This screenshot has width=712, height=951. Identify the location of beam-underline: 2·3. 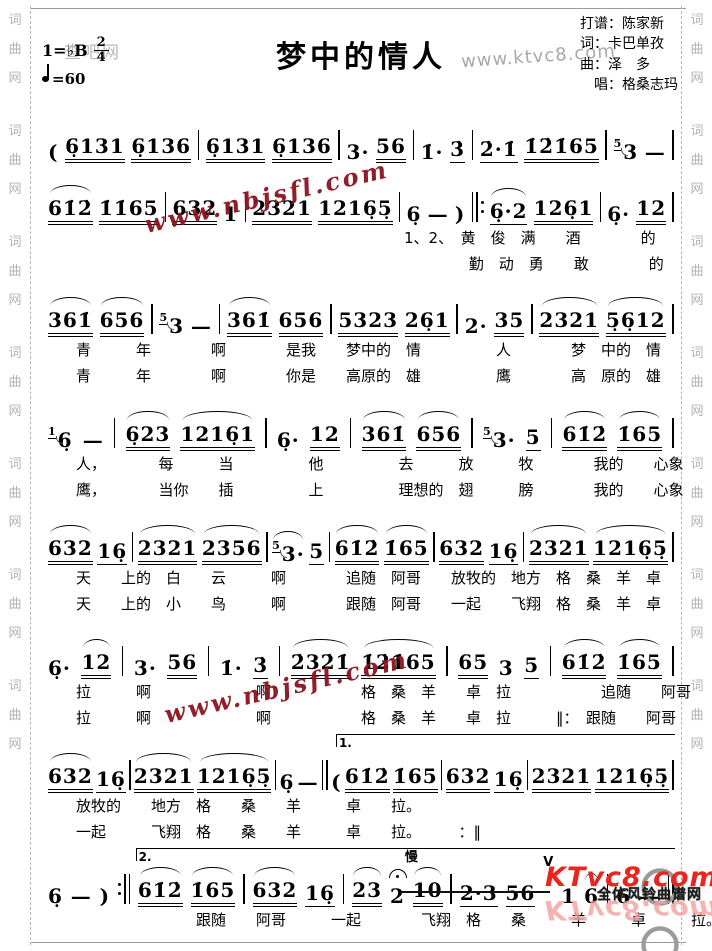
(478, 895).